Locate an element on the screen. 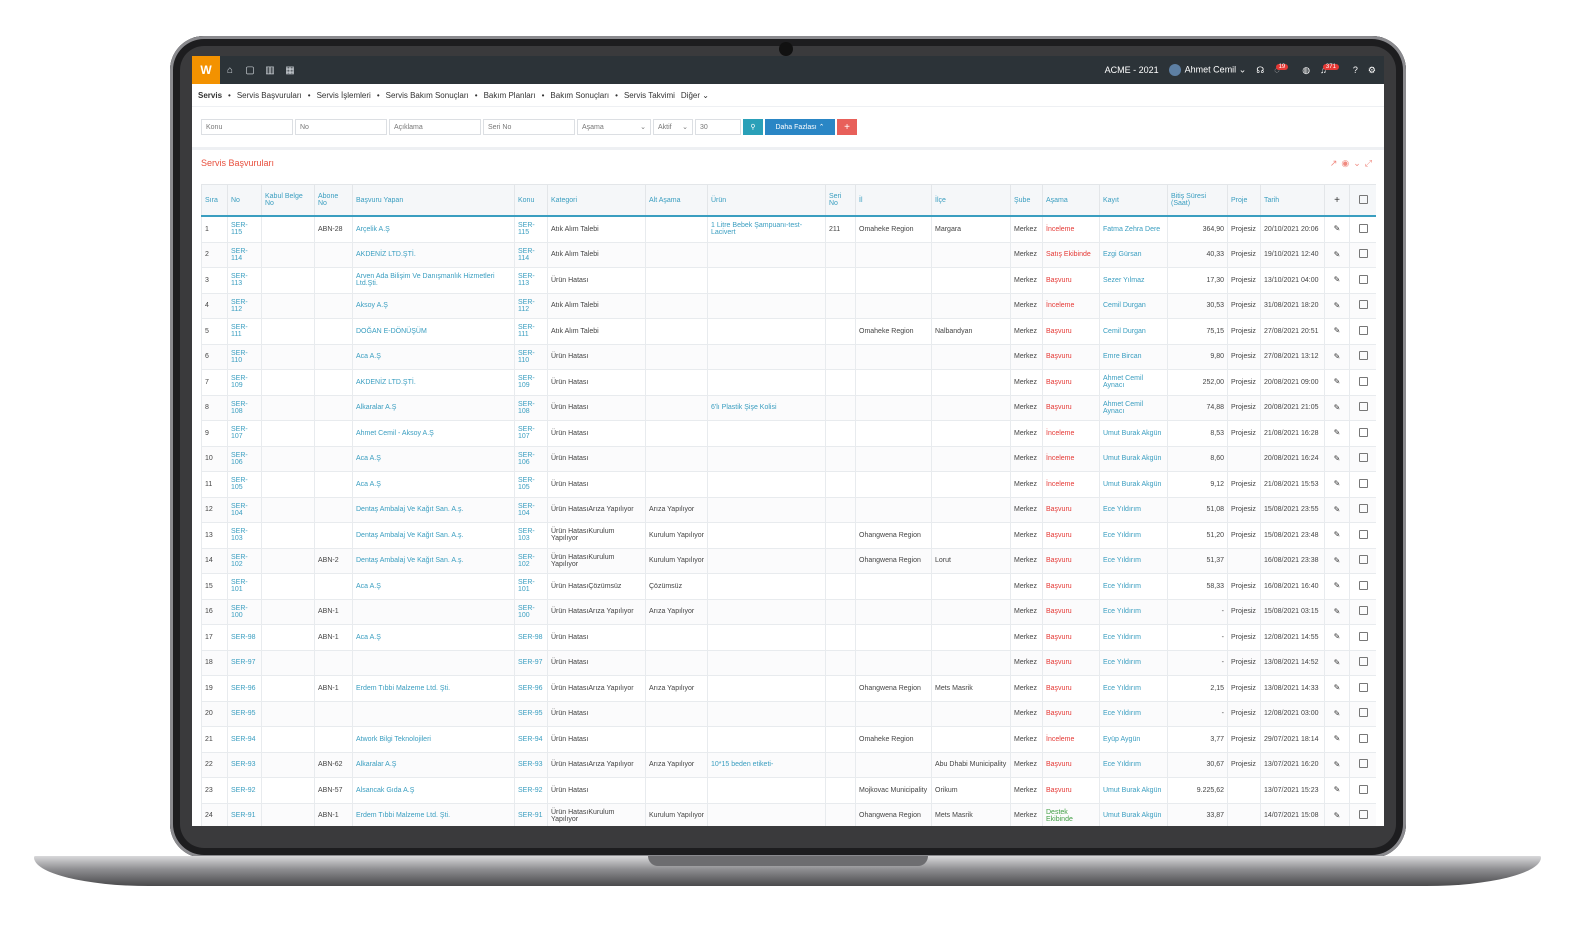 This screenshot has height=932, width=1595. table-cell: 1 Litre Bebek Şampuanı-test-Lacivert is located at coordinates (766, 229).